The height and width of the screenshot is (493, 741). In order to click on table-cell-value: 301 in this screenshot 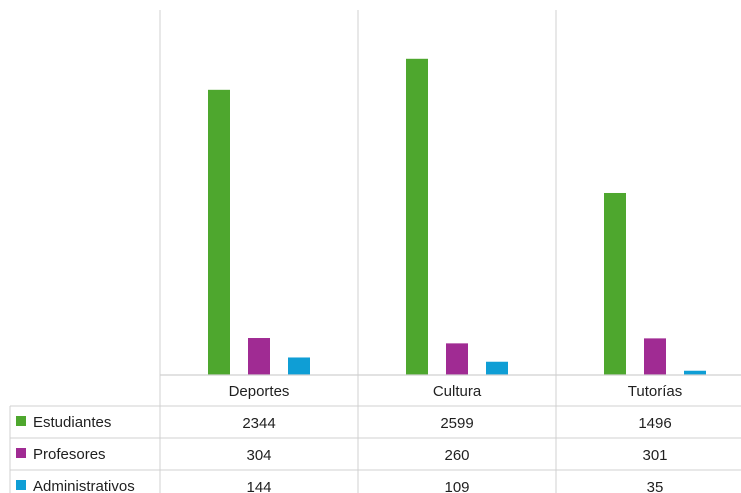, I will do `click(654, 455)`.